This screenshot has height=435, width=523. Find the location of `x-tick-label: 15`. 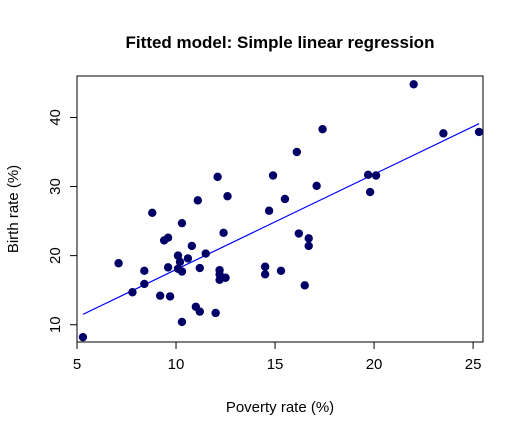

x-tick-label: 15 is located at coordinates (275, 364).